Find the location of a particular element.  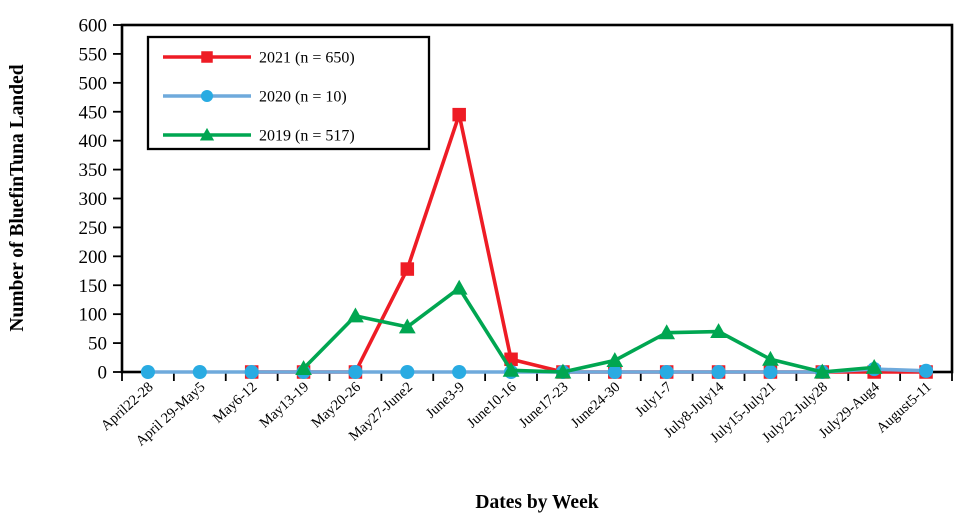

series-line-2019 is located at coordinates (588, 330).